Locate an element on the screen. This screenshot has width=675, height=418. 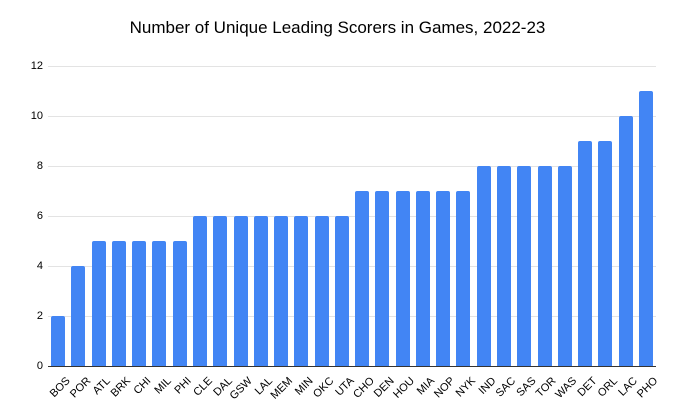
bar-POR is located at coordinates (78, 316).